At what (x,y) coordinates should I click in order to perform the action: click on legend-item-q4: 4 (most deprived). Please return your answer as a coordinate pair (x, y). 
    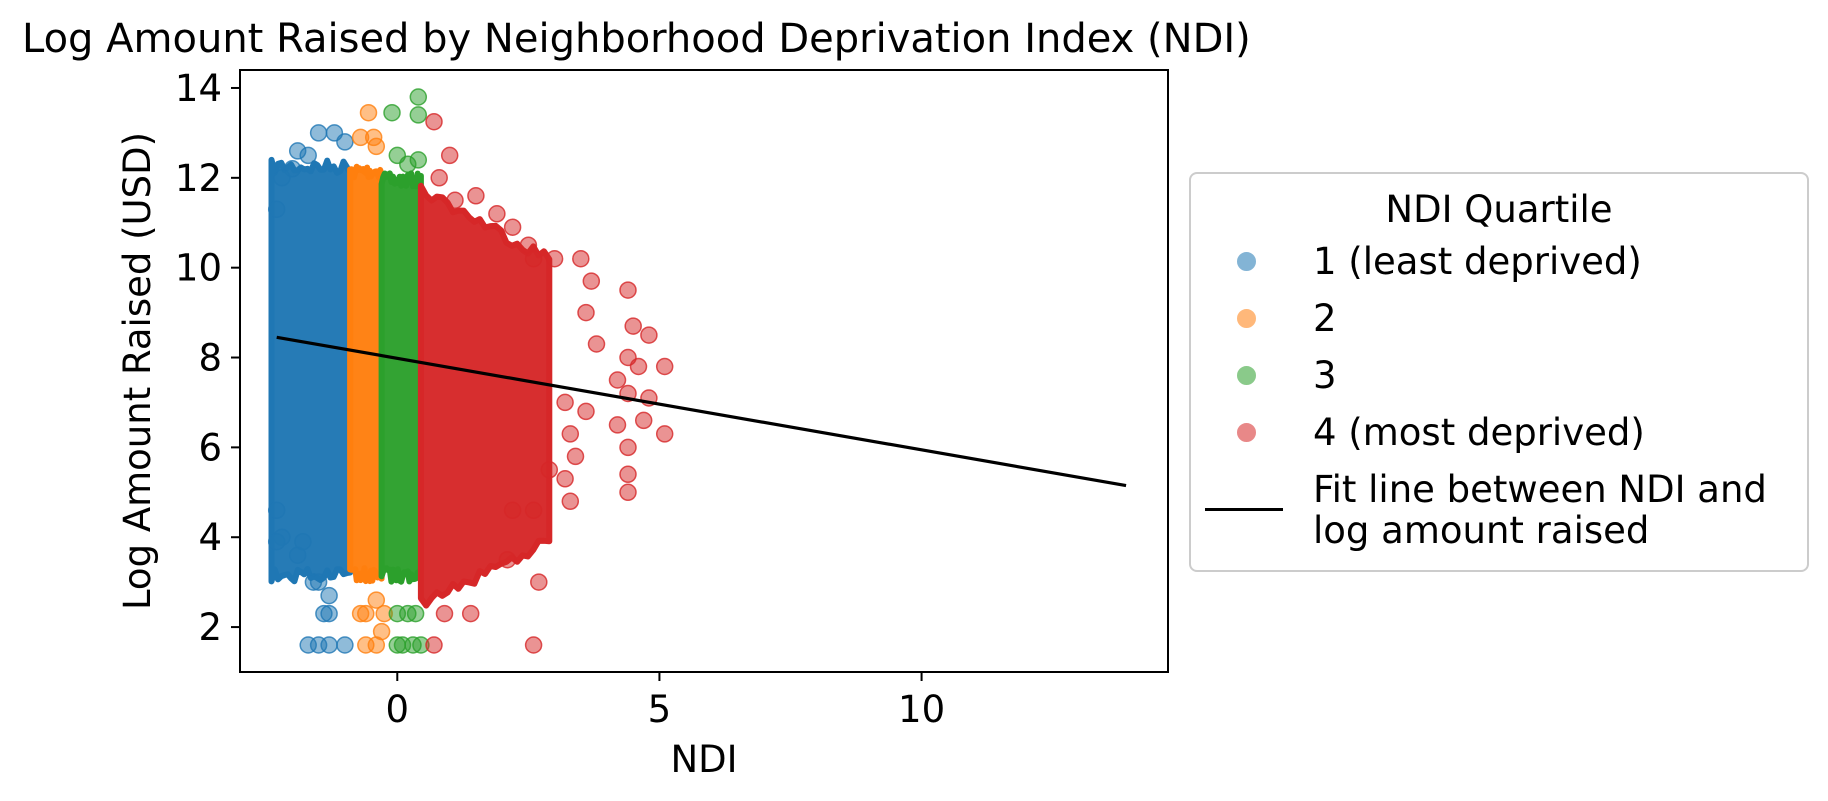
    Looking at the image, I should click on (1499, 432).